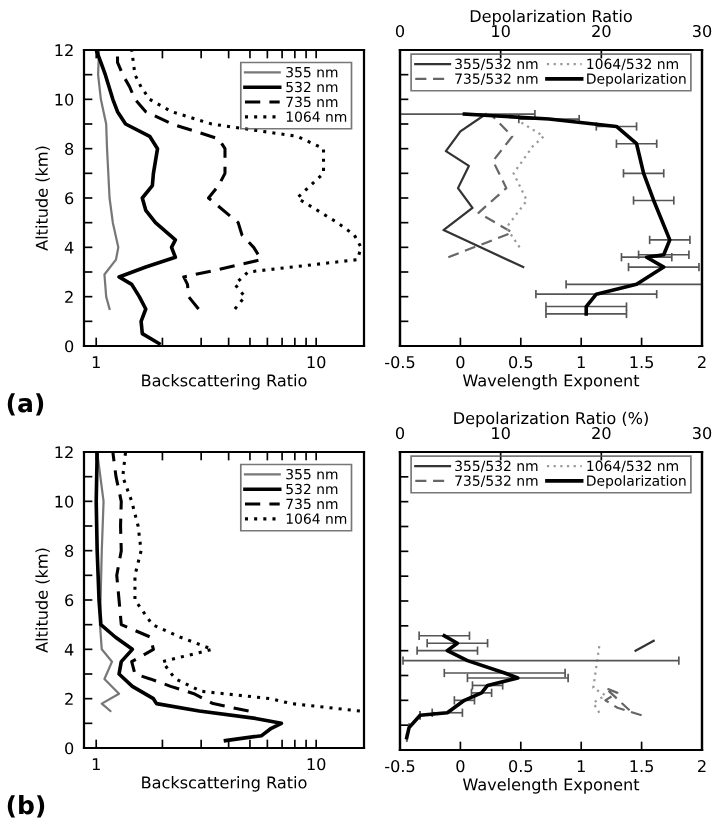  What do you see at coordinates (551, 419) in the screenshot?
I see `x2-axis-title: Depolarization Ratio (%)` at bounding box center [551, 419].